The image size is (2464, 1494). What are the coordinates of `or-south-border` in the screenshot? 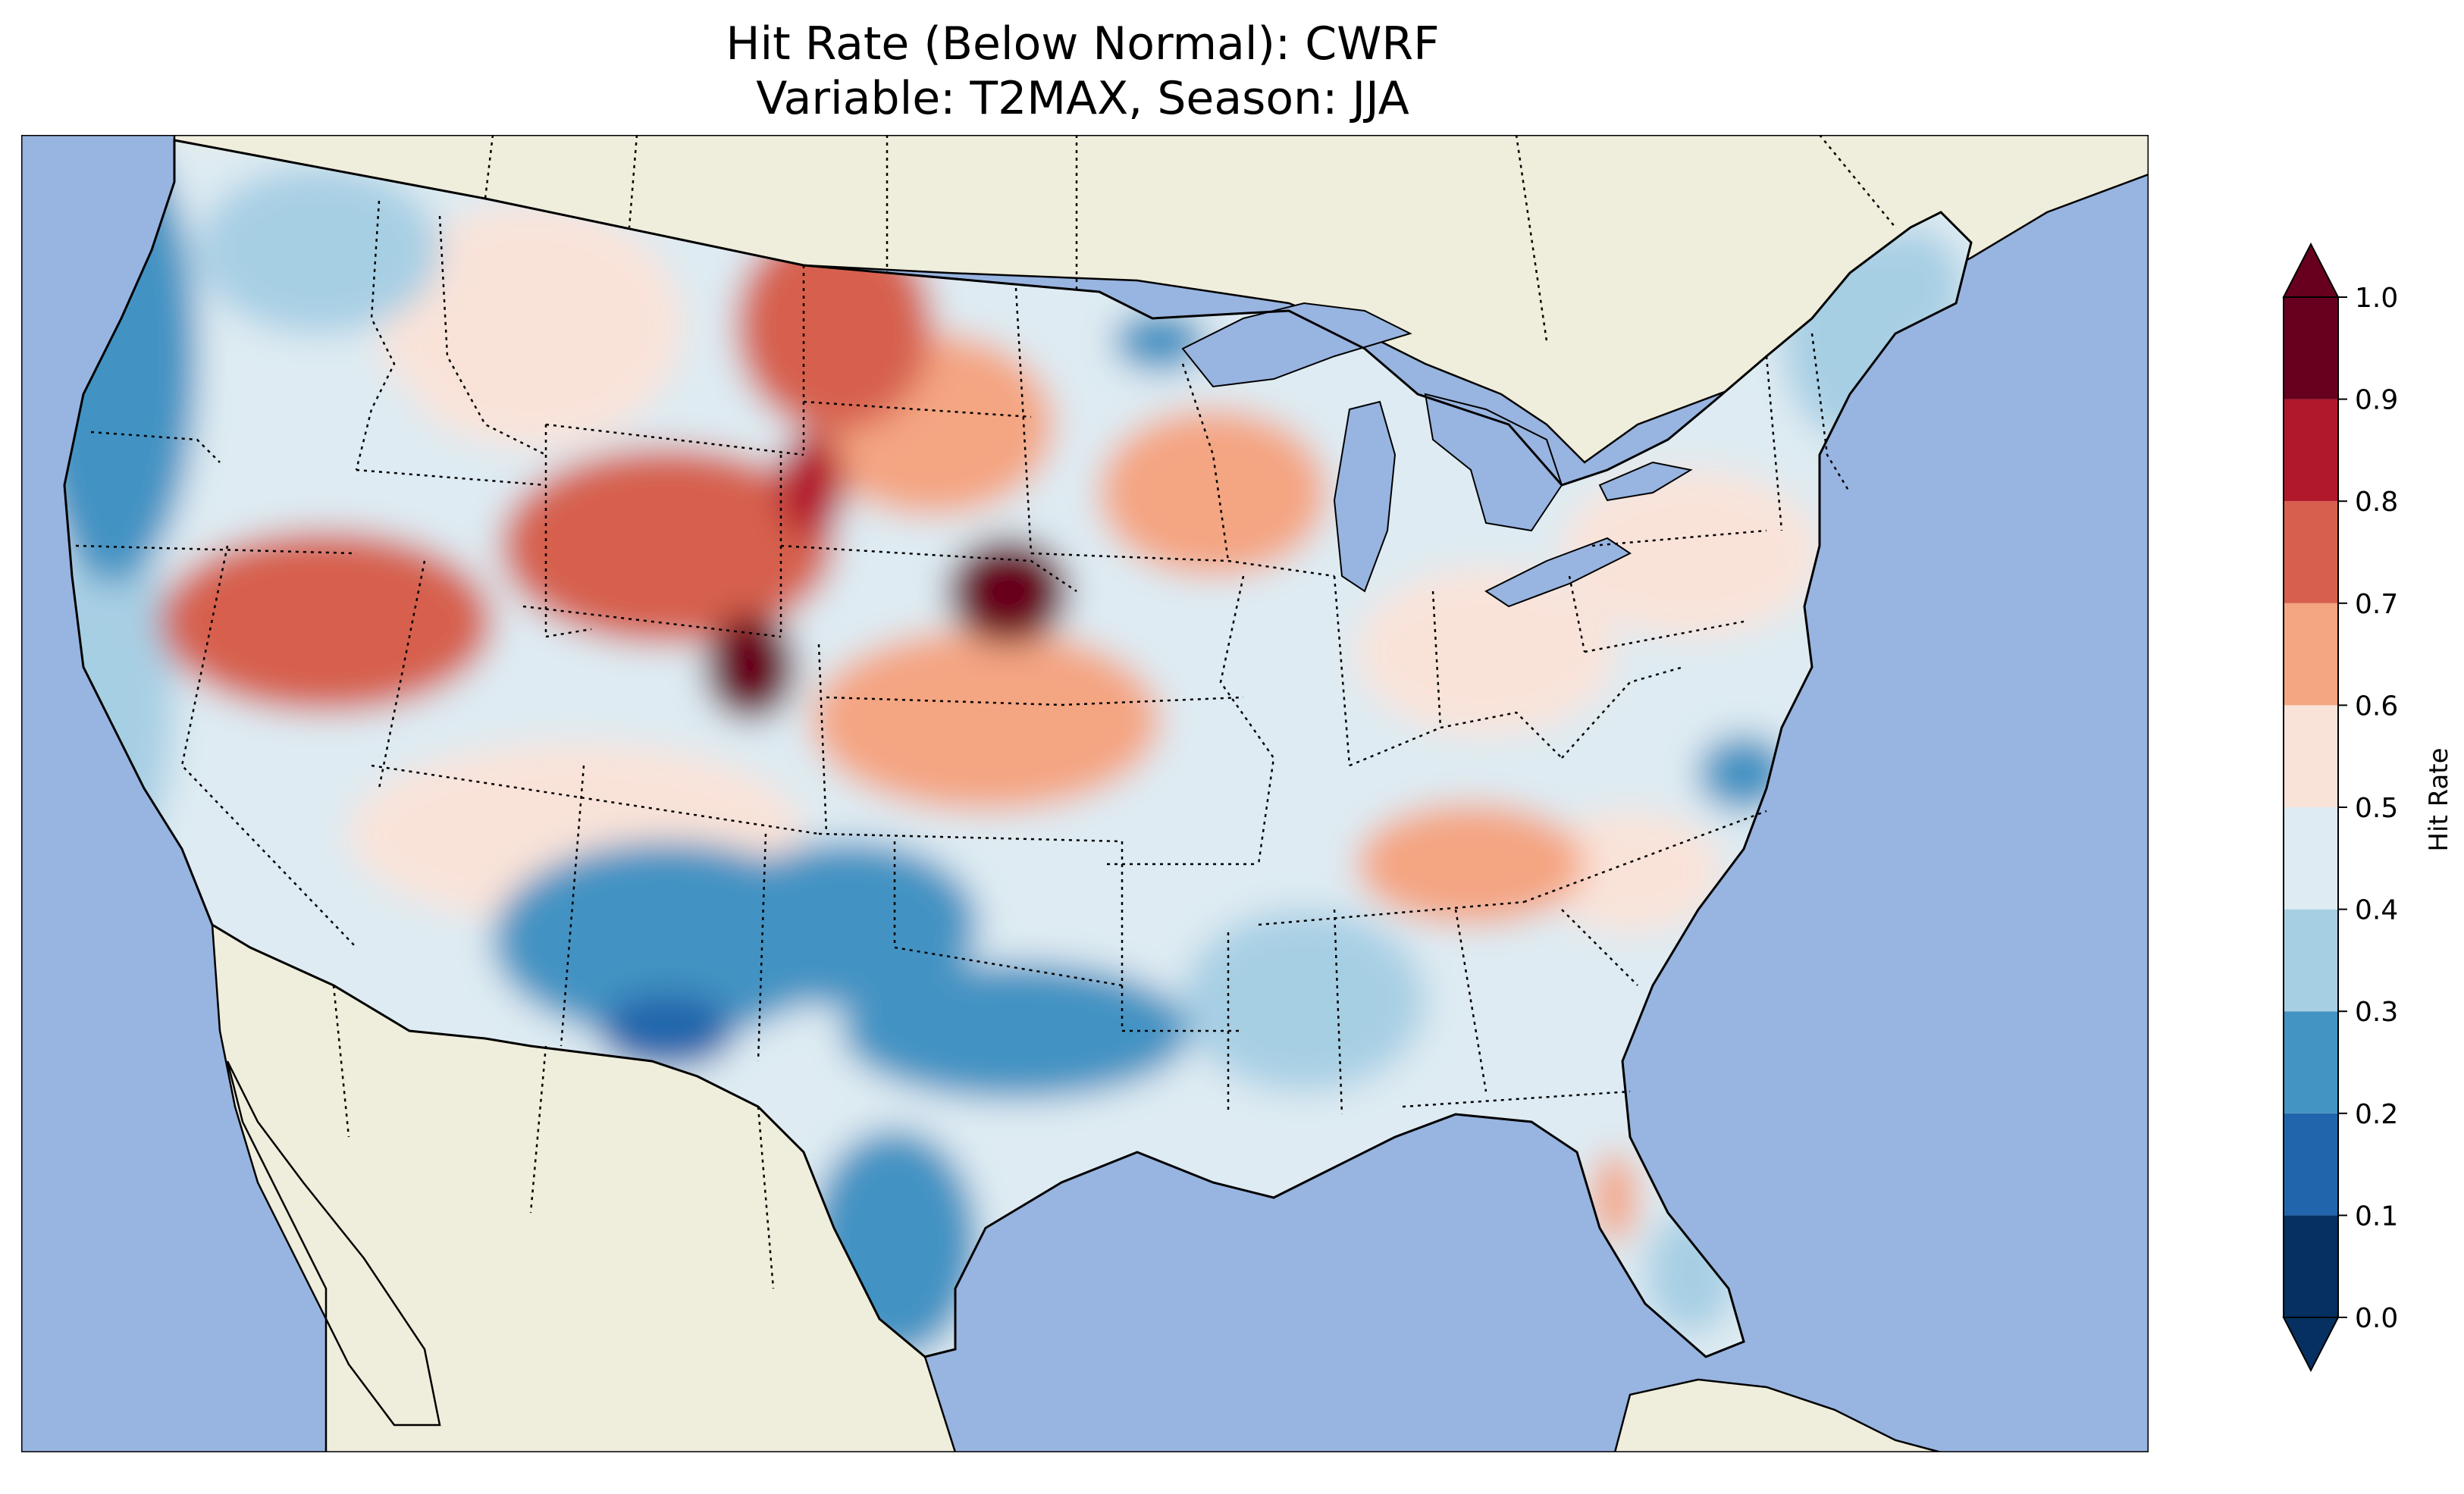 It's located at (216, 549).